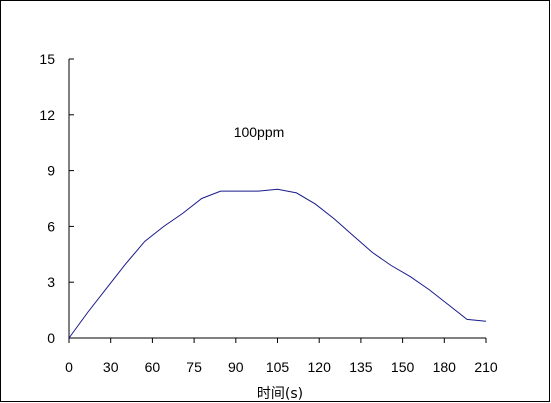 This screenshot has height=403, width=551. What do you see at coordinates (47, 115) in the screenshot?
I see `y-tick-label: 12` at bounding box center [47, 115].